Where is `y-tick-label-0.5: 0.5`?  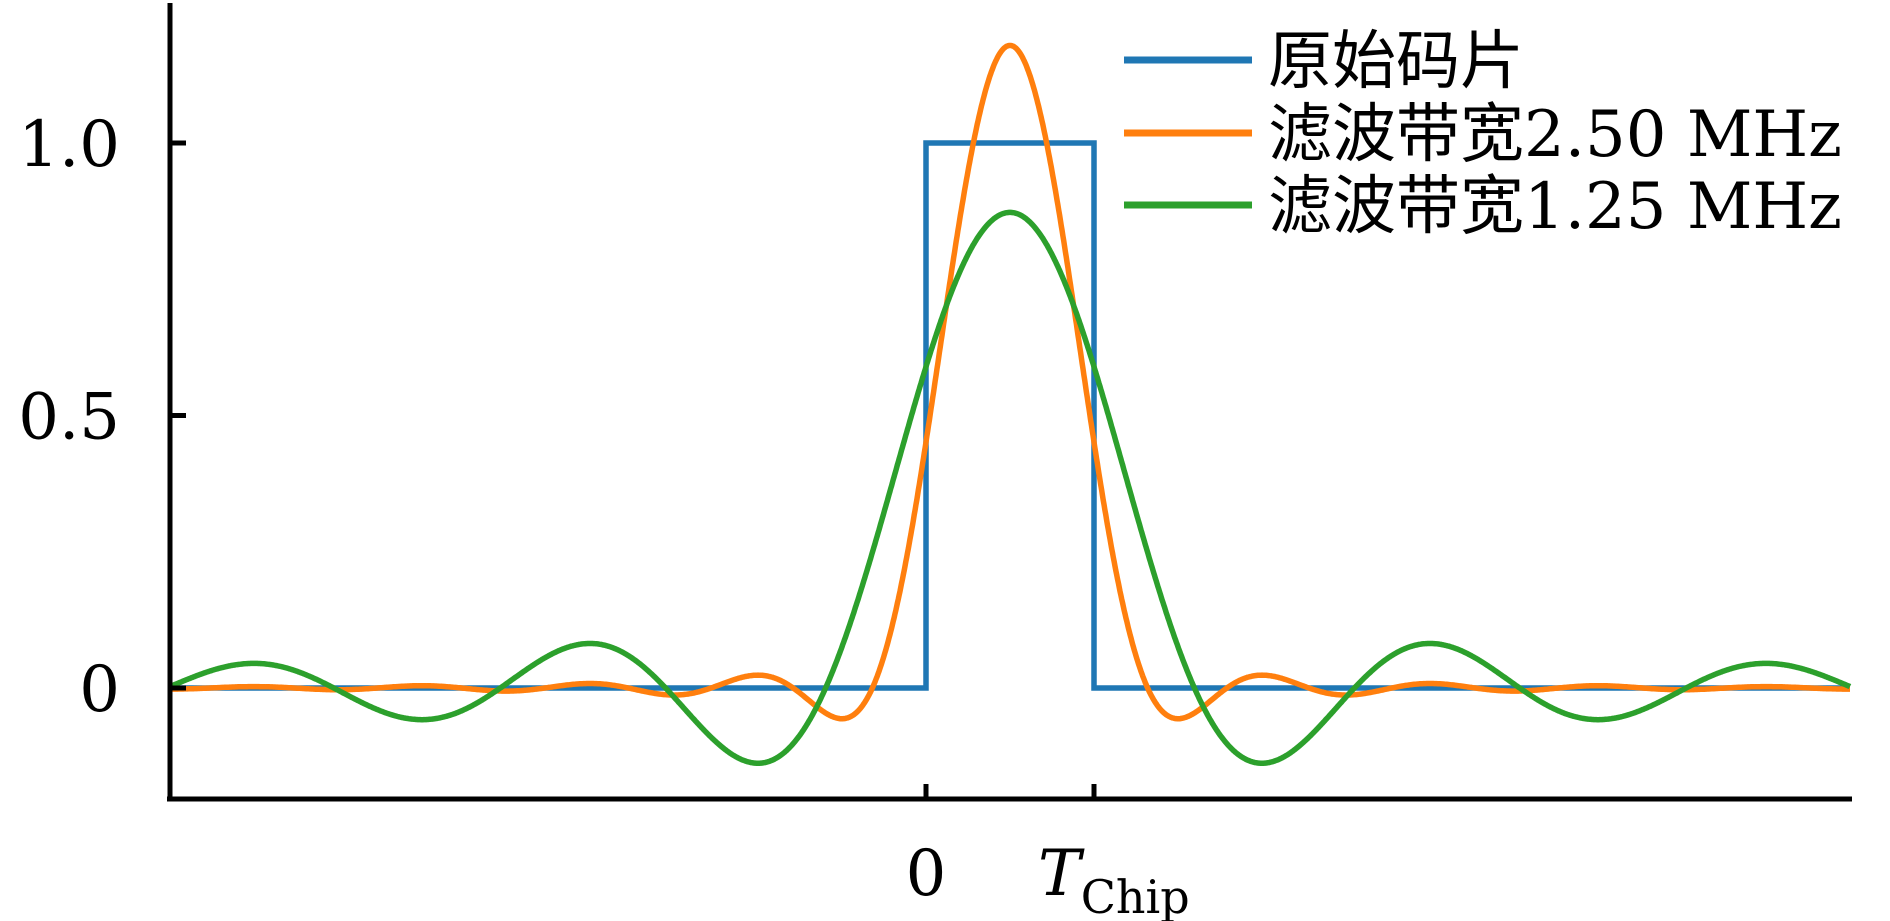
y-tick-label-0.5: 0.5 is located at coordinates (69, 418).